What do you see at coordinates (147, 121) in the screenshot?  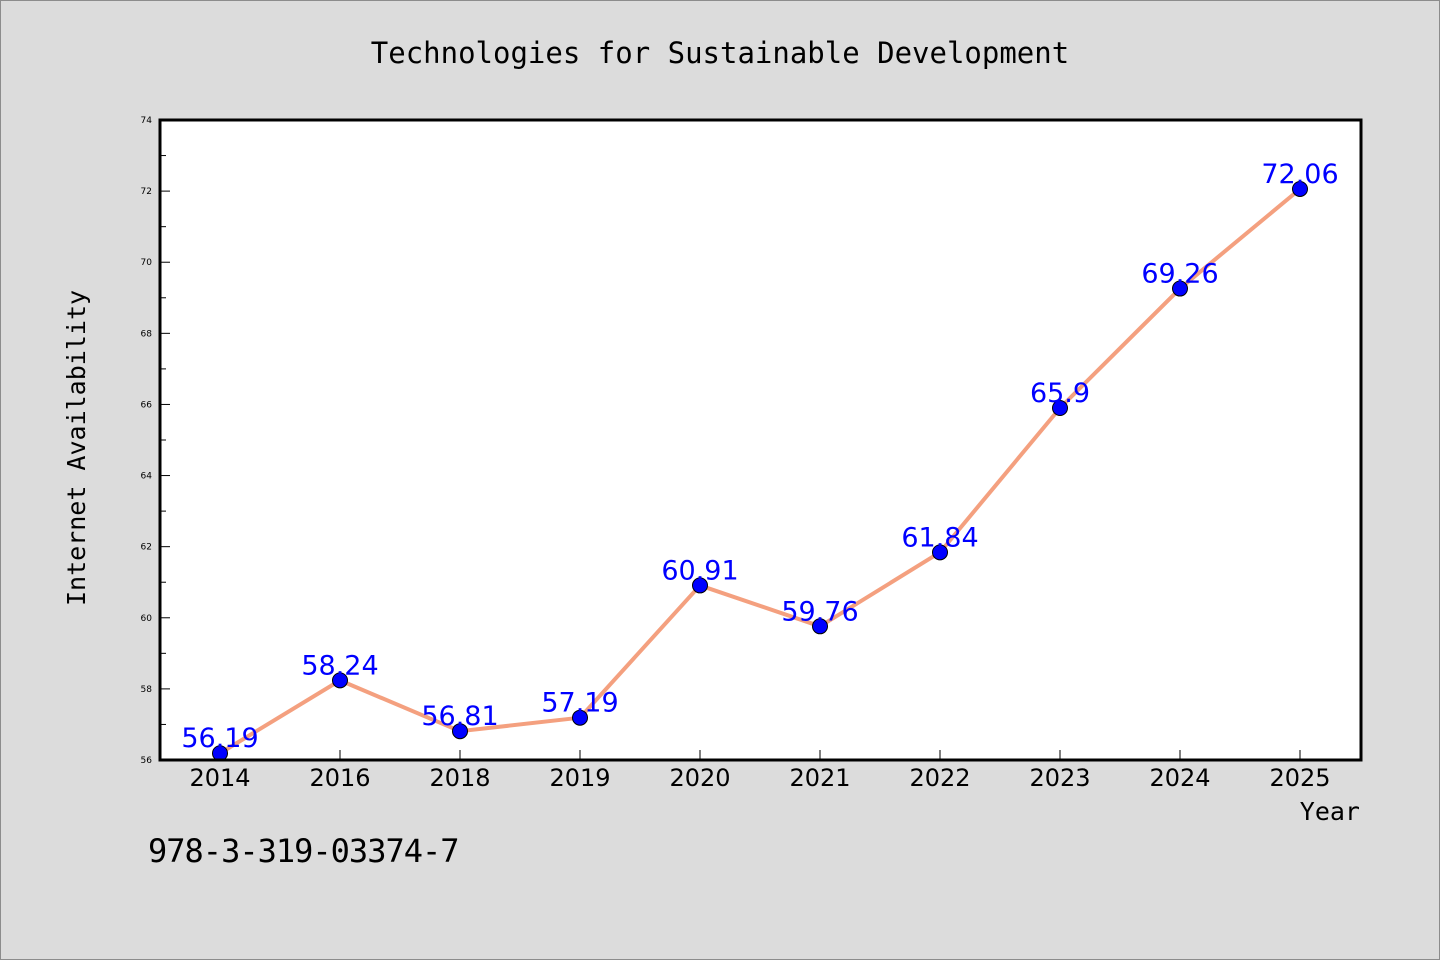 I see `y-tick-label: 74` at bounding box center [147, 121].